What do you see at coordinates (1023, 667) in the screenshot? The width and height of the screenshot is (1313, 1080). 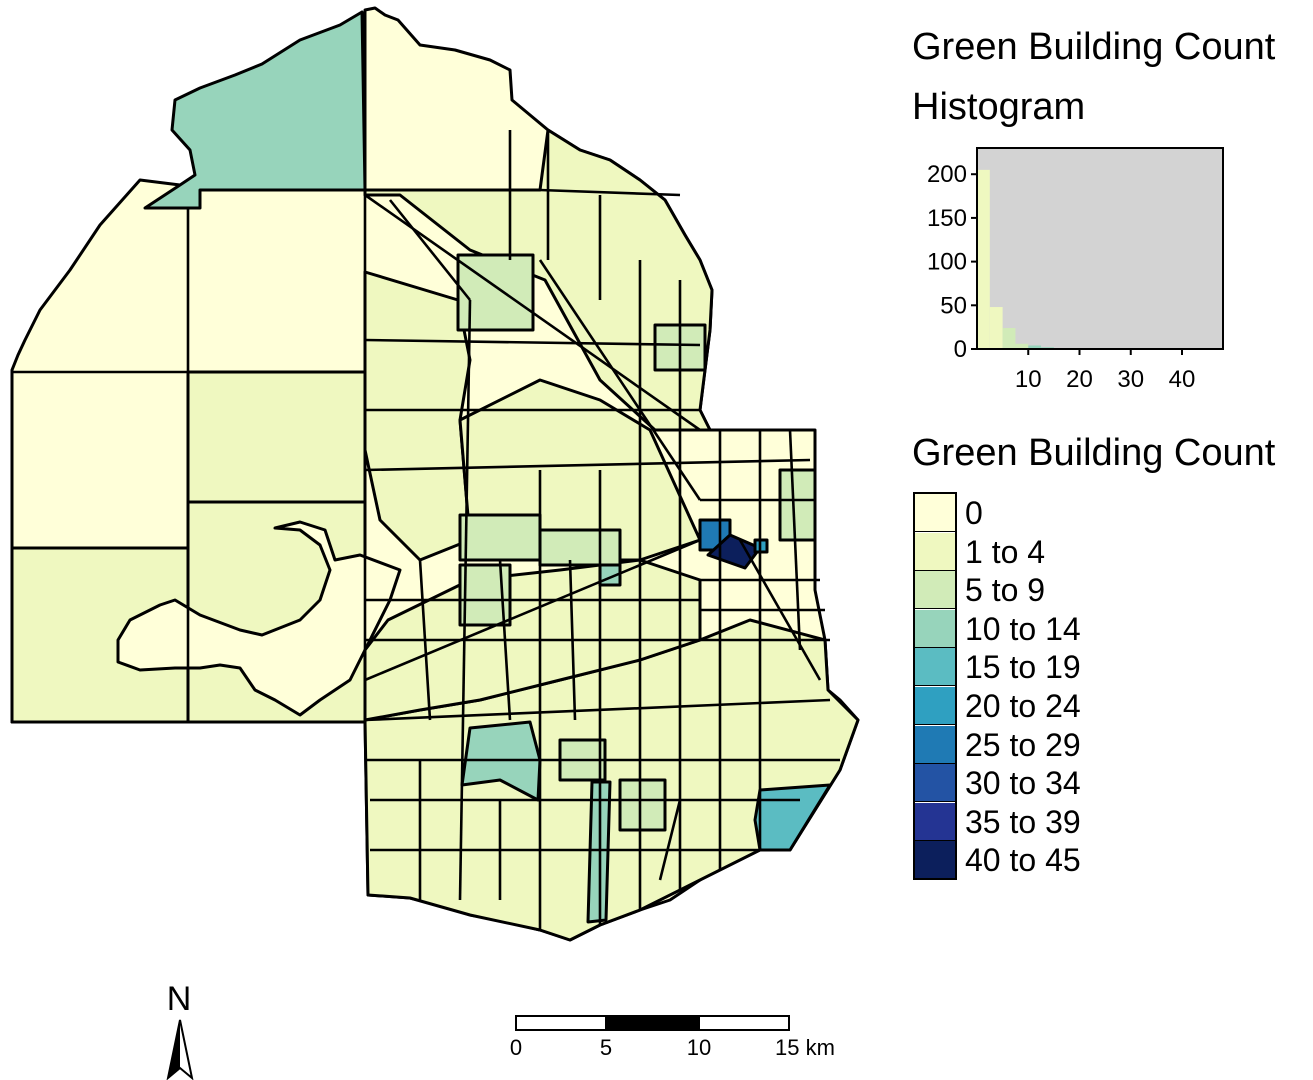 I see `legend-label: 15 to 19` at bounding box center [1023, 667].